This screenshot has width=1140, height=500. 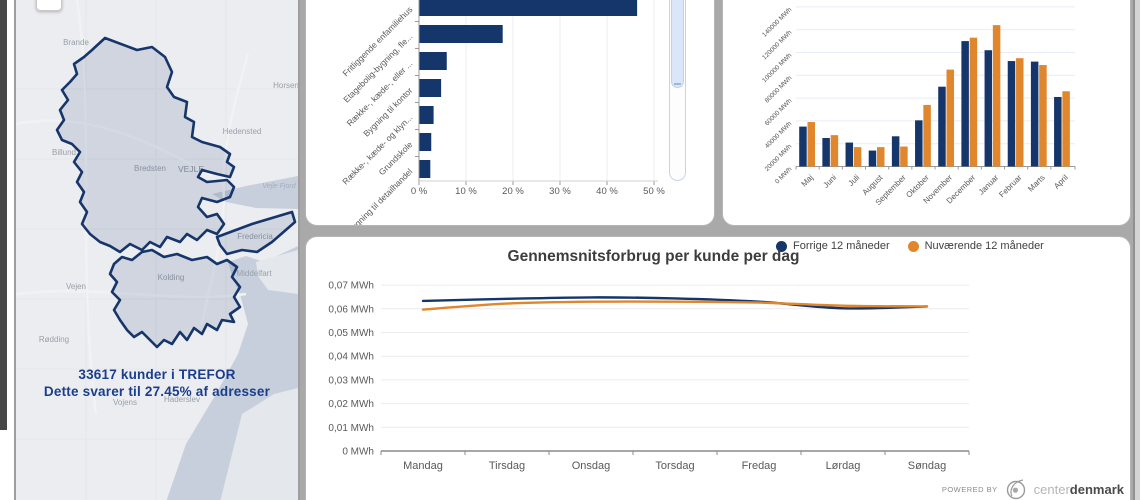 I want to click on tick-label: 30 %, so click(x=560, y=191).